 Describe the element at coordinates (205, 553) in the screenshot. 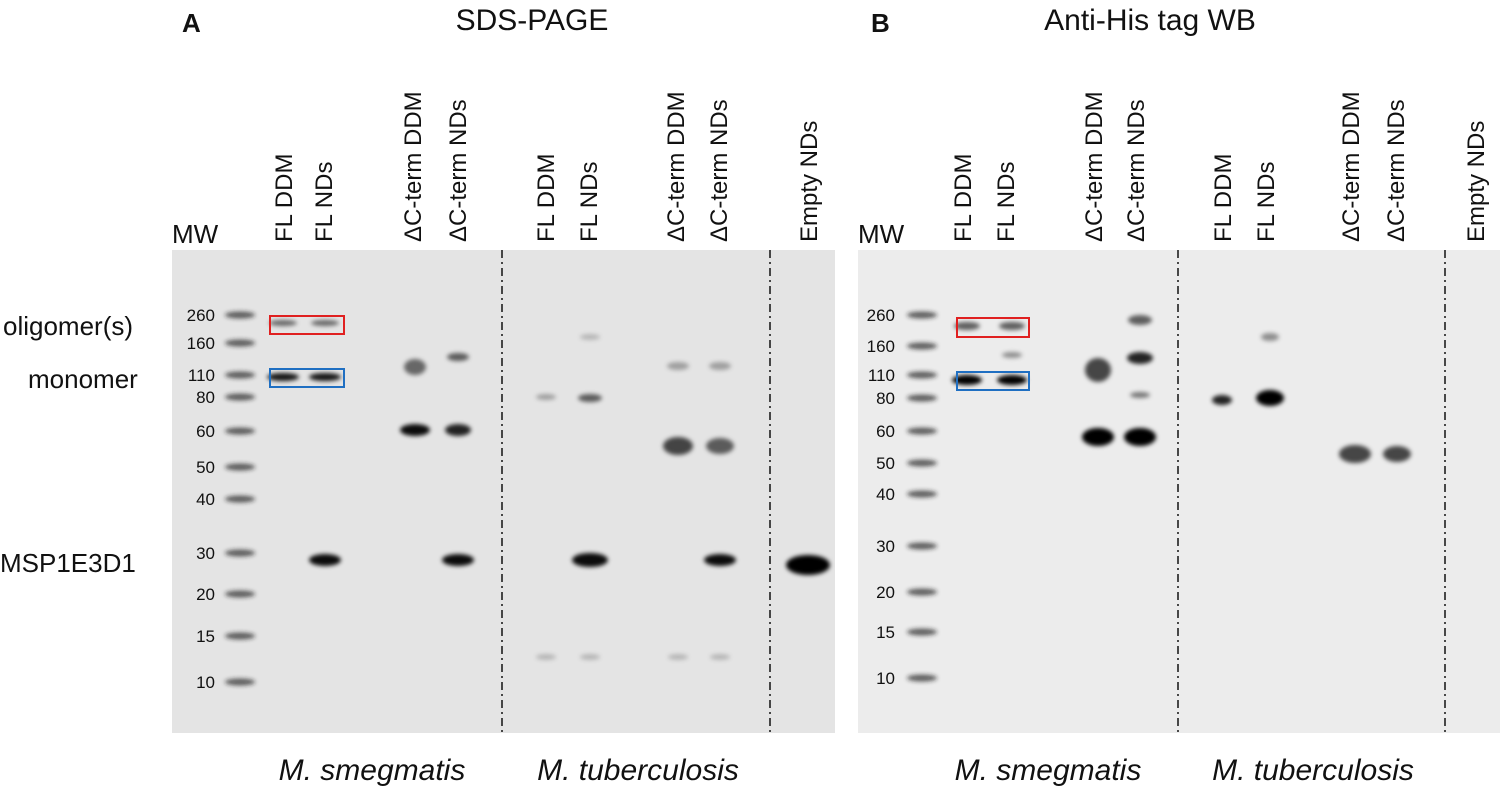

I see `marker-label: 30` at that location.